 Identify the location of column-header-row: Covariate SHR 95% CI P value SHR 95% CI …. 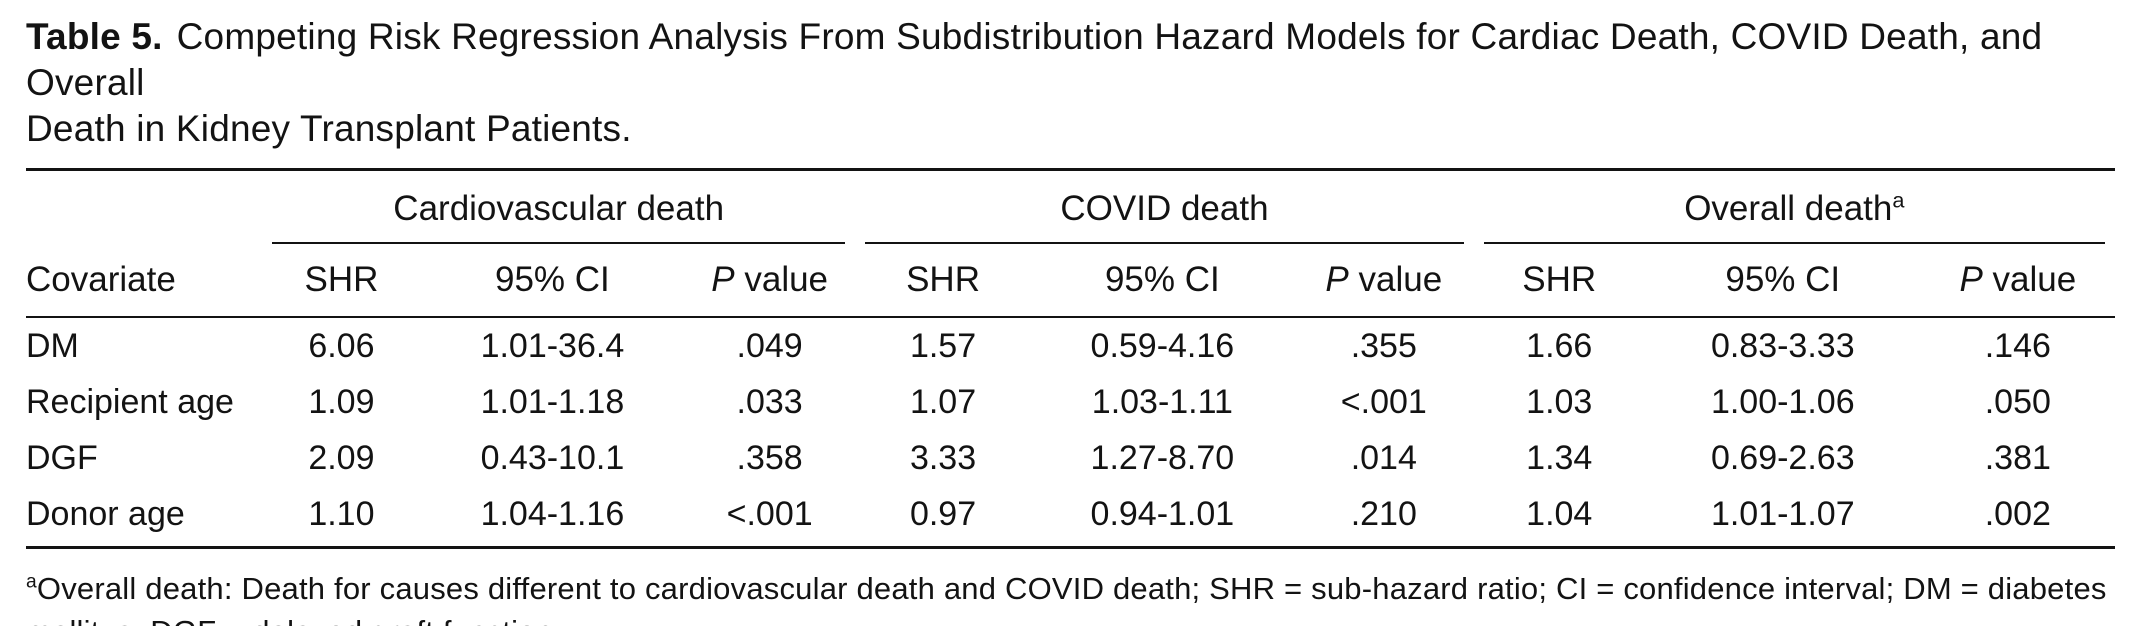
(1070, 281).